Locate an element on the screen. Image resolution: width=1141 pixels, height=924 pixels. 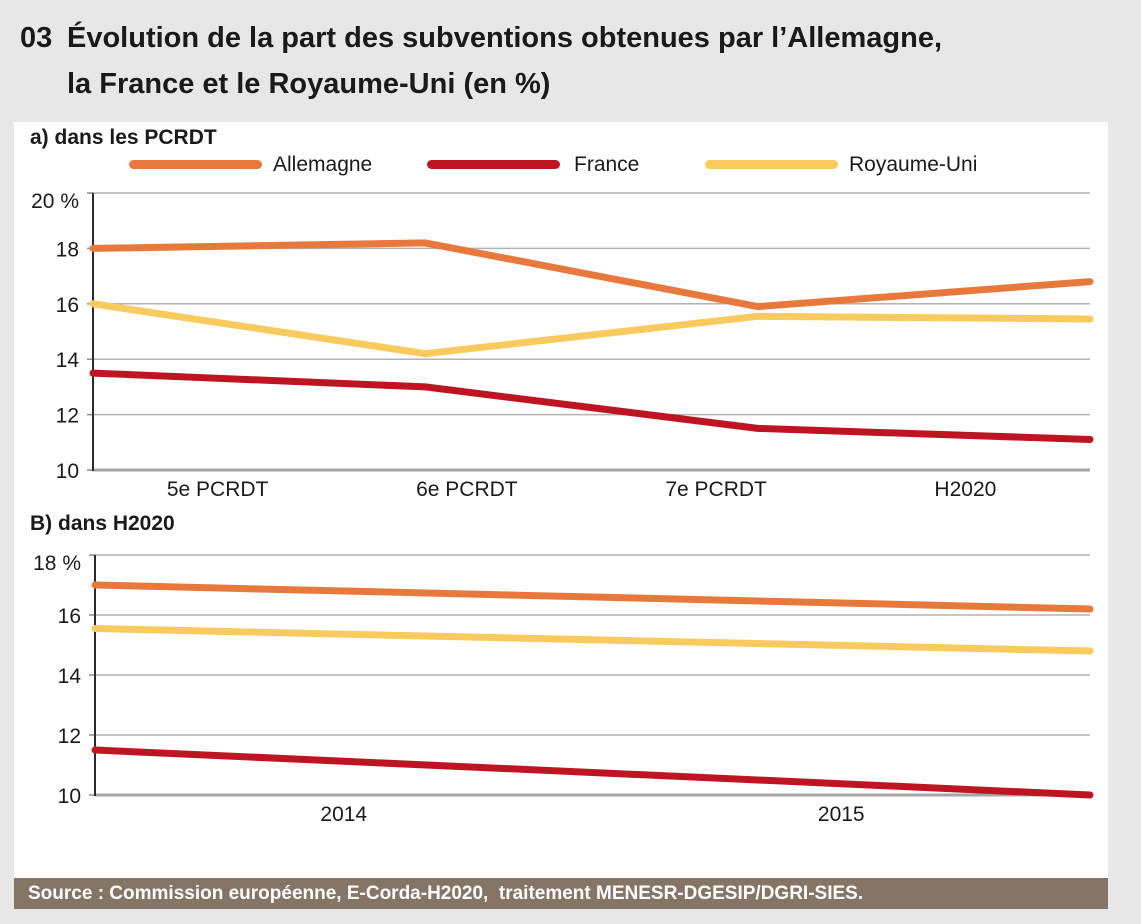
y-tick-label: 18 % is located at coordinates (57, 563).